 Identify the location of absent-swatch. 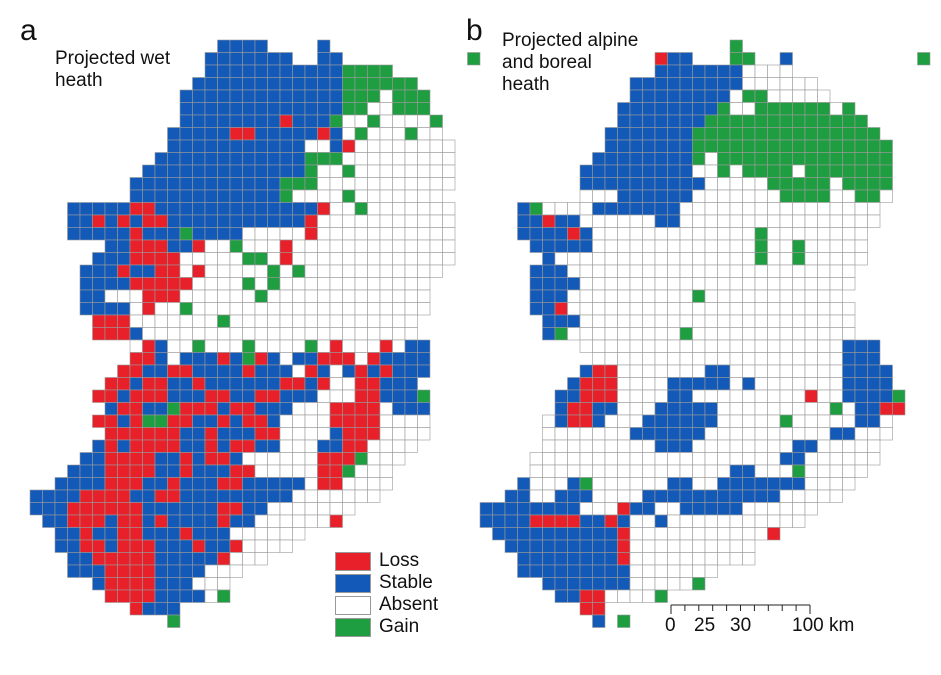
(353, 605).